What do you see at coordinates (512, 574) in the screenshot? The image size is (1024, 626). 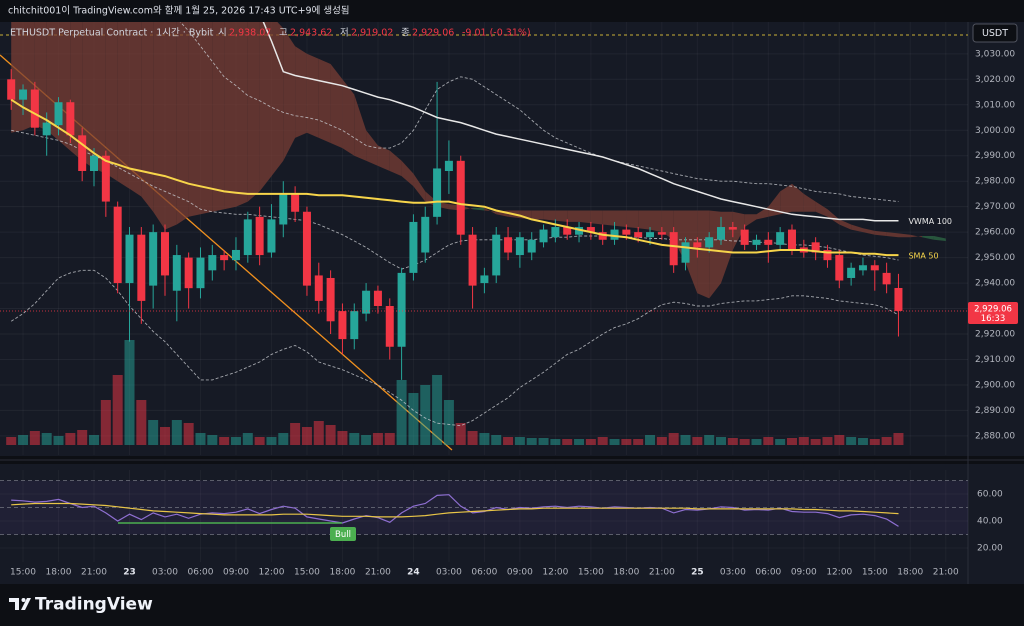 I see `time-axis` at bounding box center [512, 574].